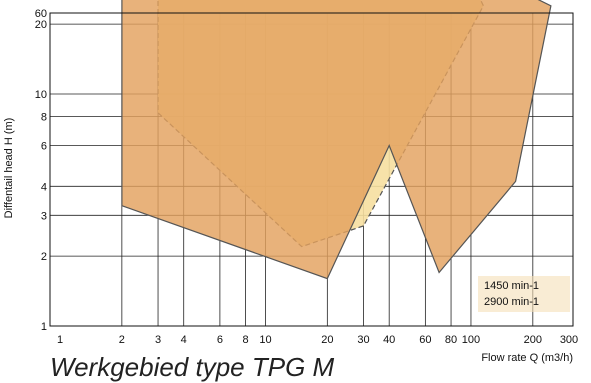 The width and height of the screenshot is (591, 383). Describe the element at coordinates (41, 170) in the screenshot. I see `y-tick-labels: 6040302010864321` at that location.